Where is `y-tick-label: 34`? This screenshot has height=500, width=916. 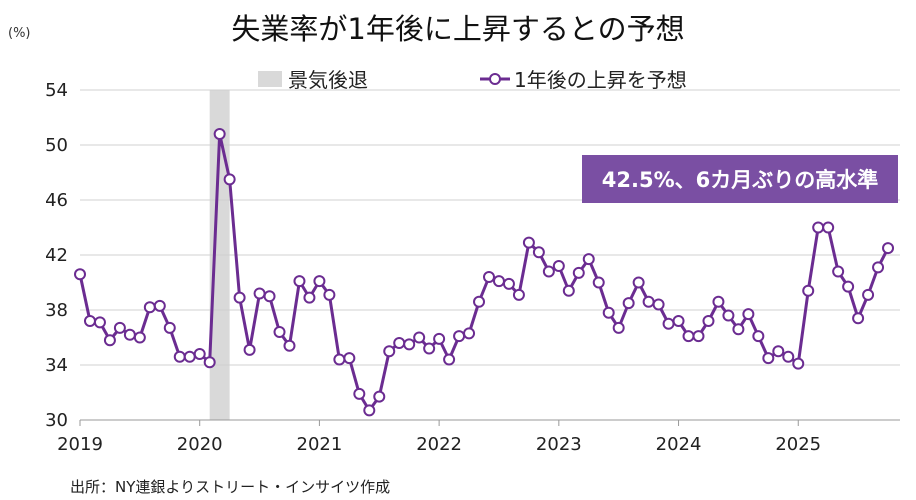
y-tick-label: 34 is located at coordinates (56, 365).